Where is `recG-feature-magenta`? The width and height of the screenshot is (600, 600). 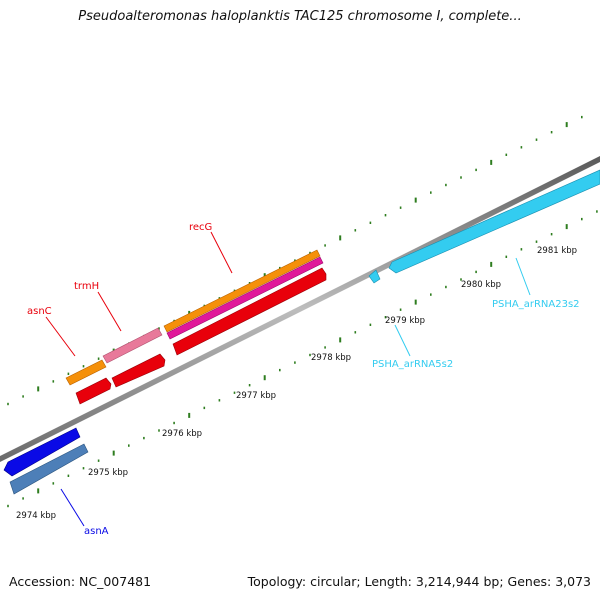 recG-feature-magenta is located at coordinates (245, 298).